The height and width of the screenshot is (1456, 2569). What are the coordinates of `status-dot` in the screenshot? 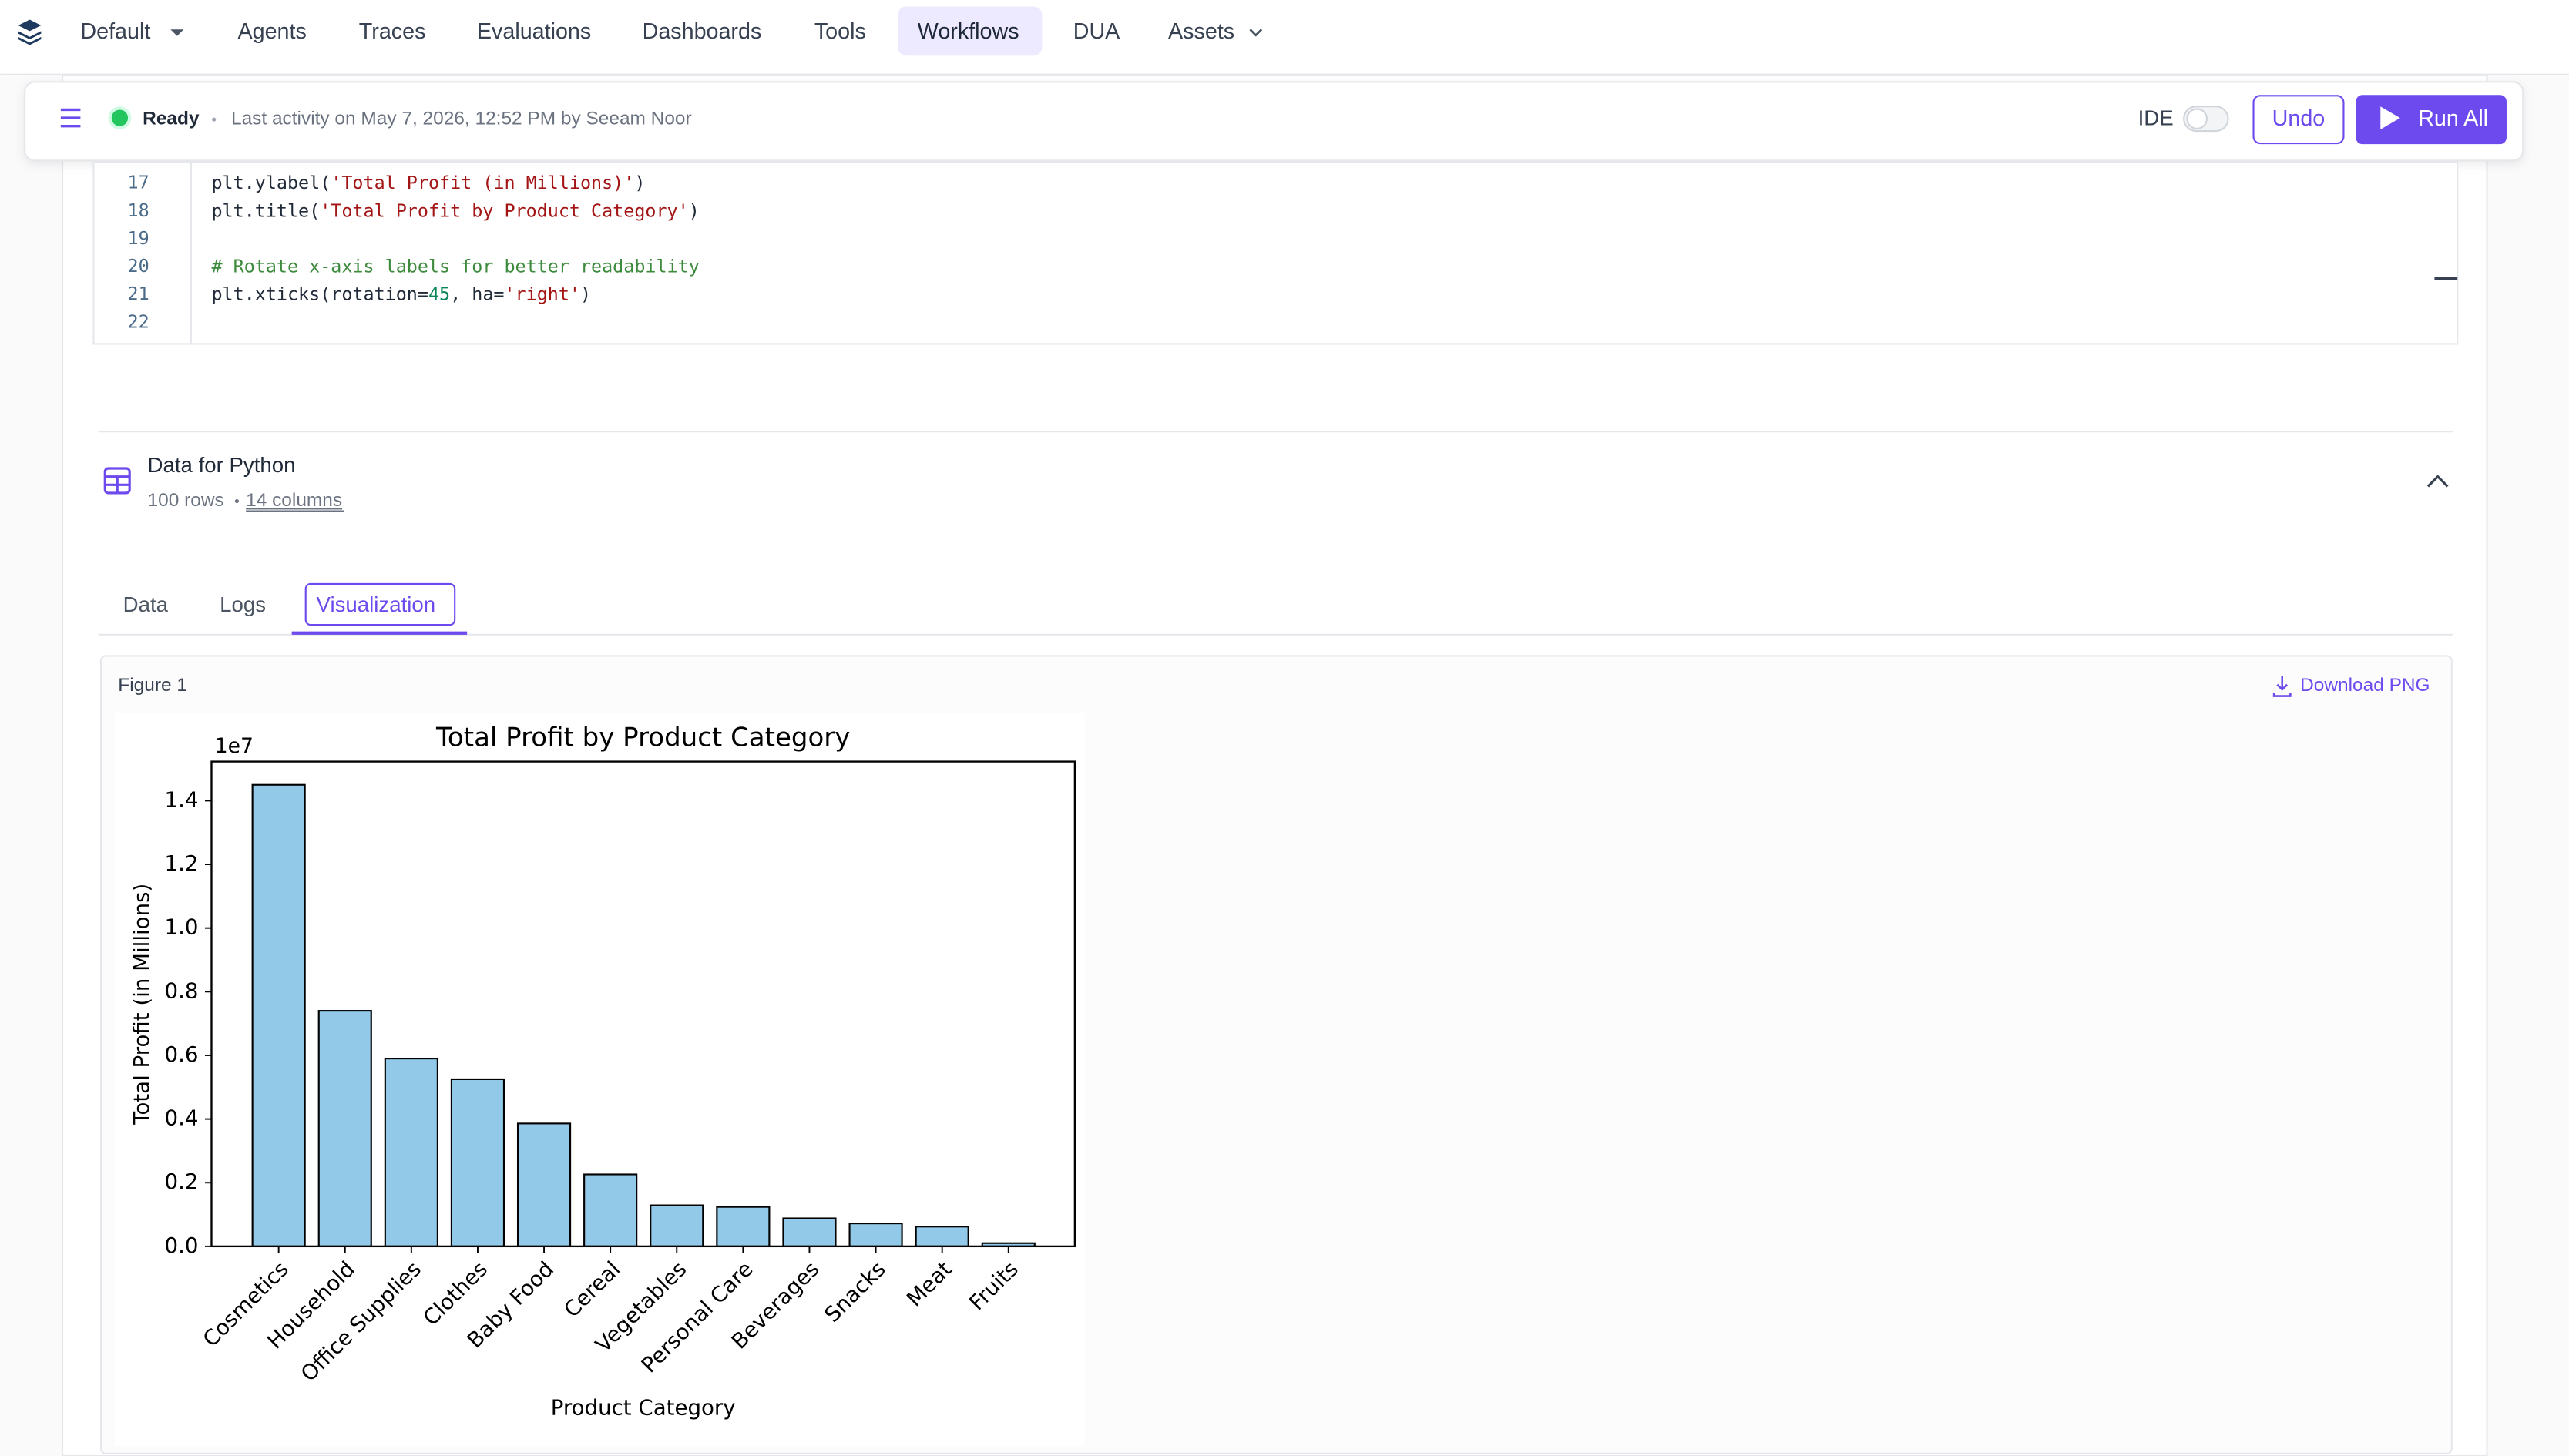 It's located at (120, 118).